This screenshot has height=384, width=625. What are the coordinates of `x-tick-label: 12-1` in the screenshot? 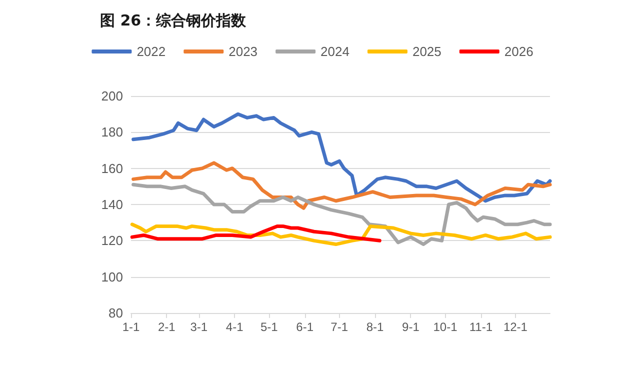 It's located at (515, 327).